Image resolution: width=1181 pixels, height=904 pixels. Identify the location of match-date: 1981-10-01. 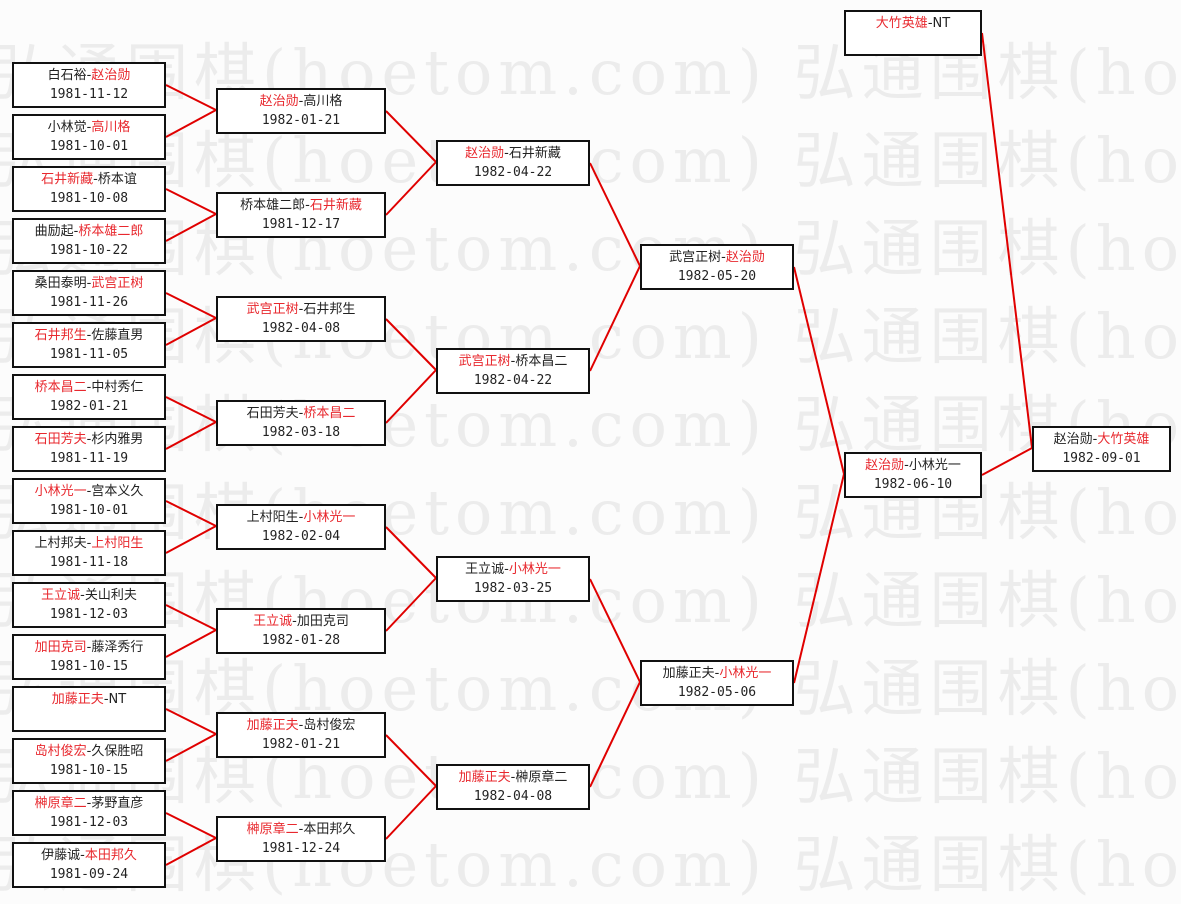
(89, 146).